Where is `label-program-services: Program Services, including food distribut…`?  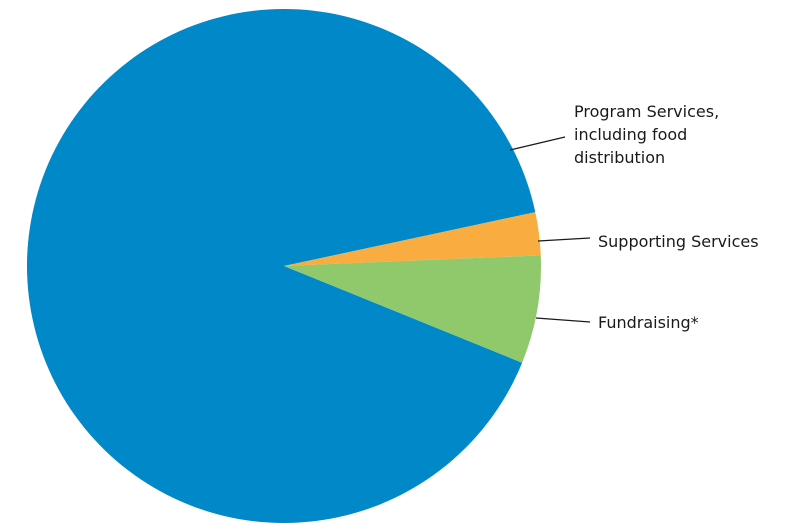
label-program-services: Program Services, including food distribut… is located at coordinates (646, 134).